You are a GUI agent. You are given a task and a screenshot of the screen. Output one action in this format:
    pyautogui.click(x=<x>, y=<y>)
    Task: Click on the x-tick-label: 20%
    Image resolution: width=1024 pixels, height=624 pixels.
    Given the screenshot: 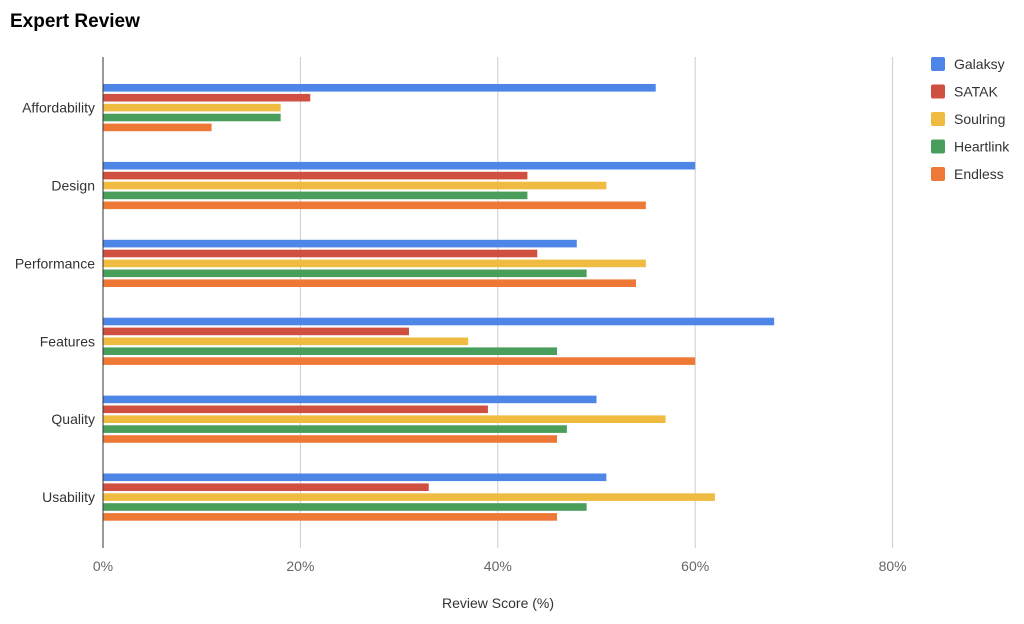 What is the action you would take?
    pyautogui.click(x=300, y=566)
    